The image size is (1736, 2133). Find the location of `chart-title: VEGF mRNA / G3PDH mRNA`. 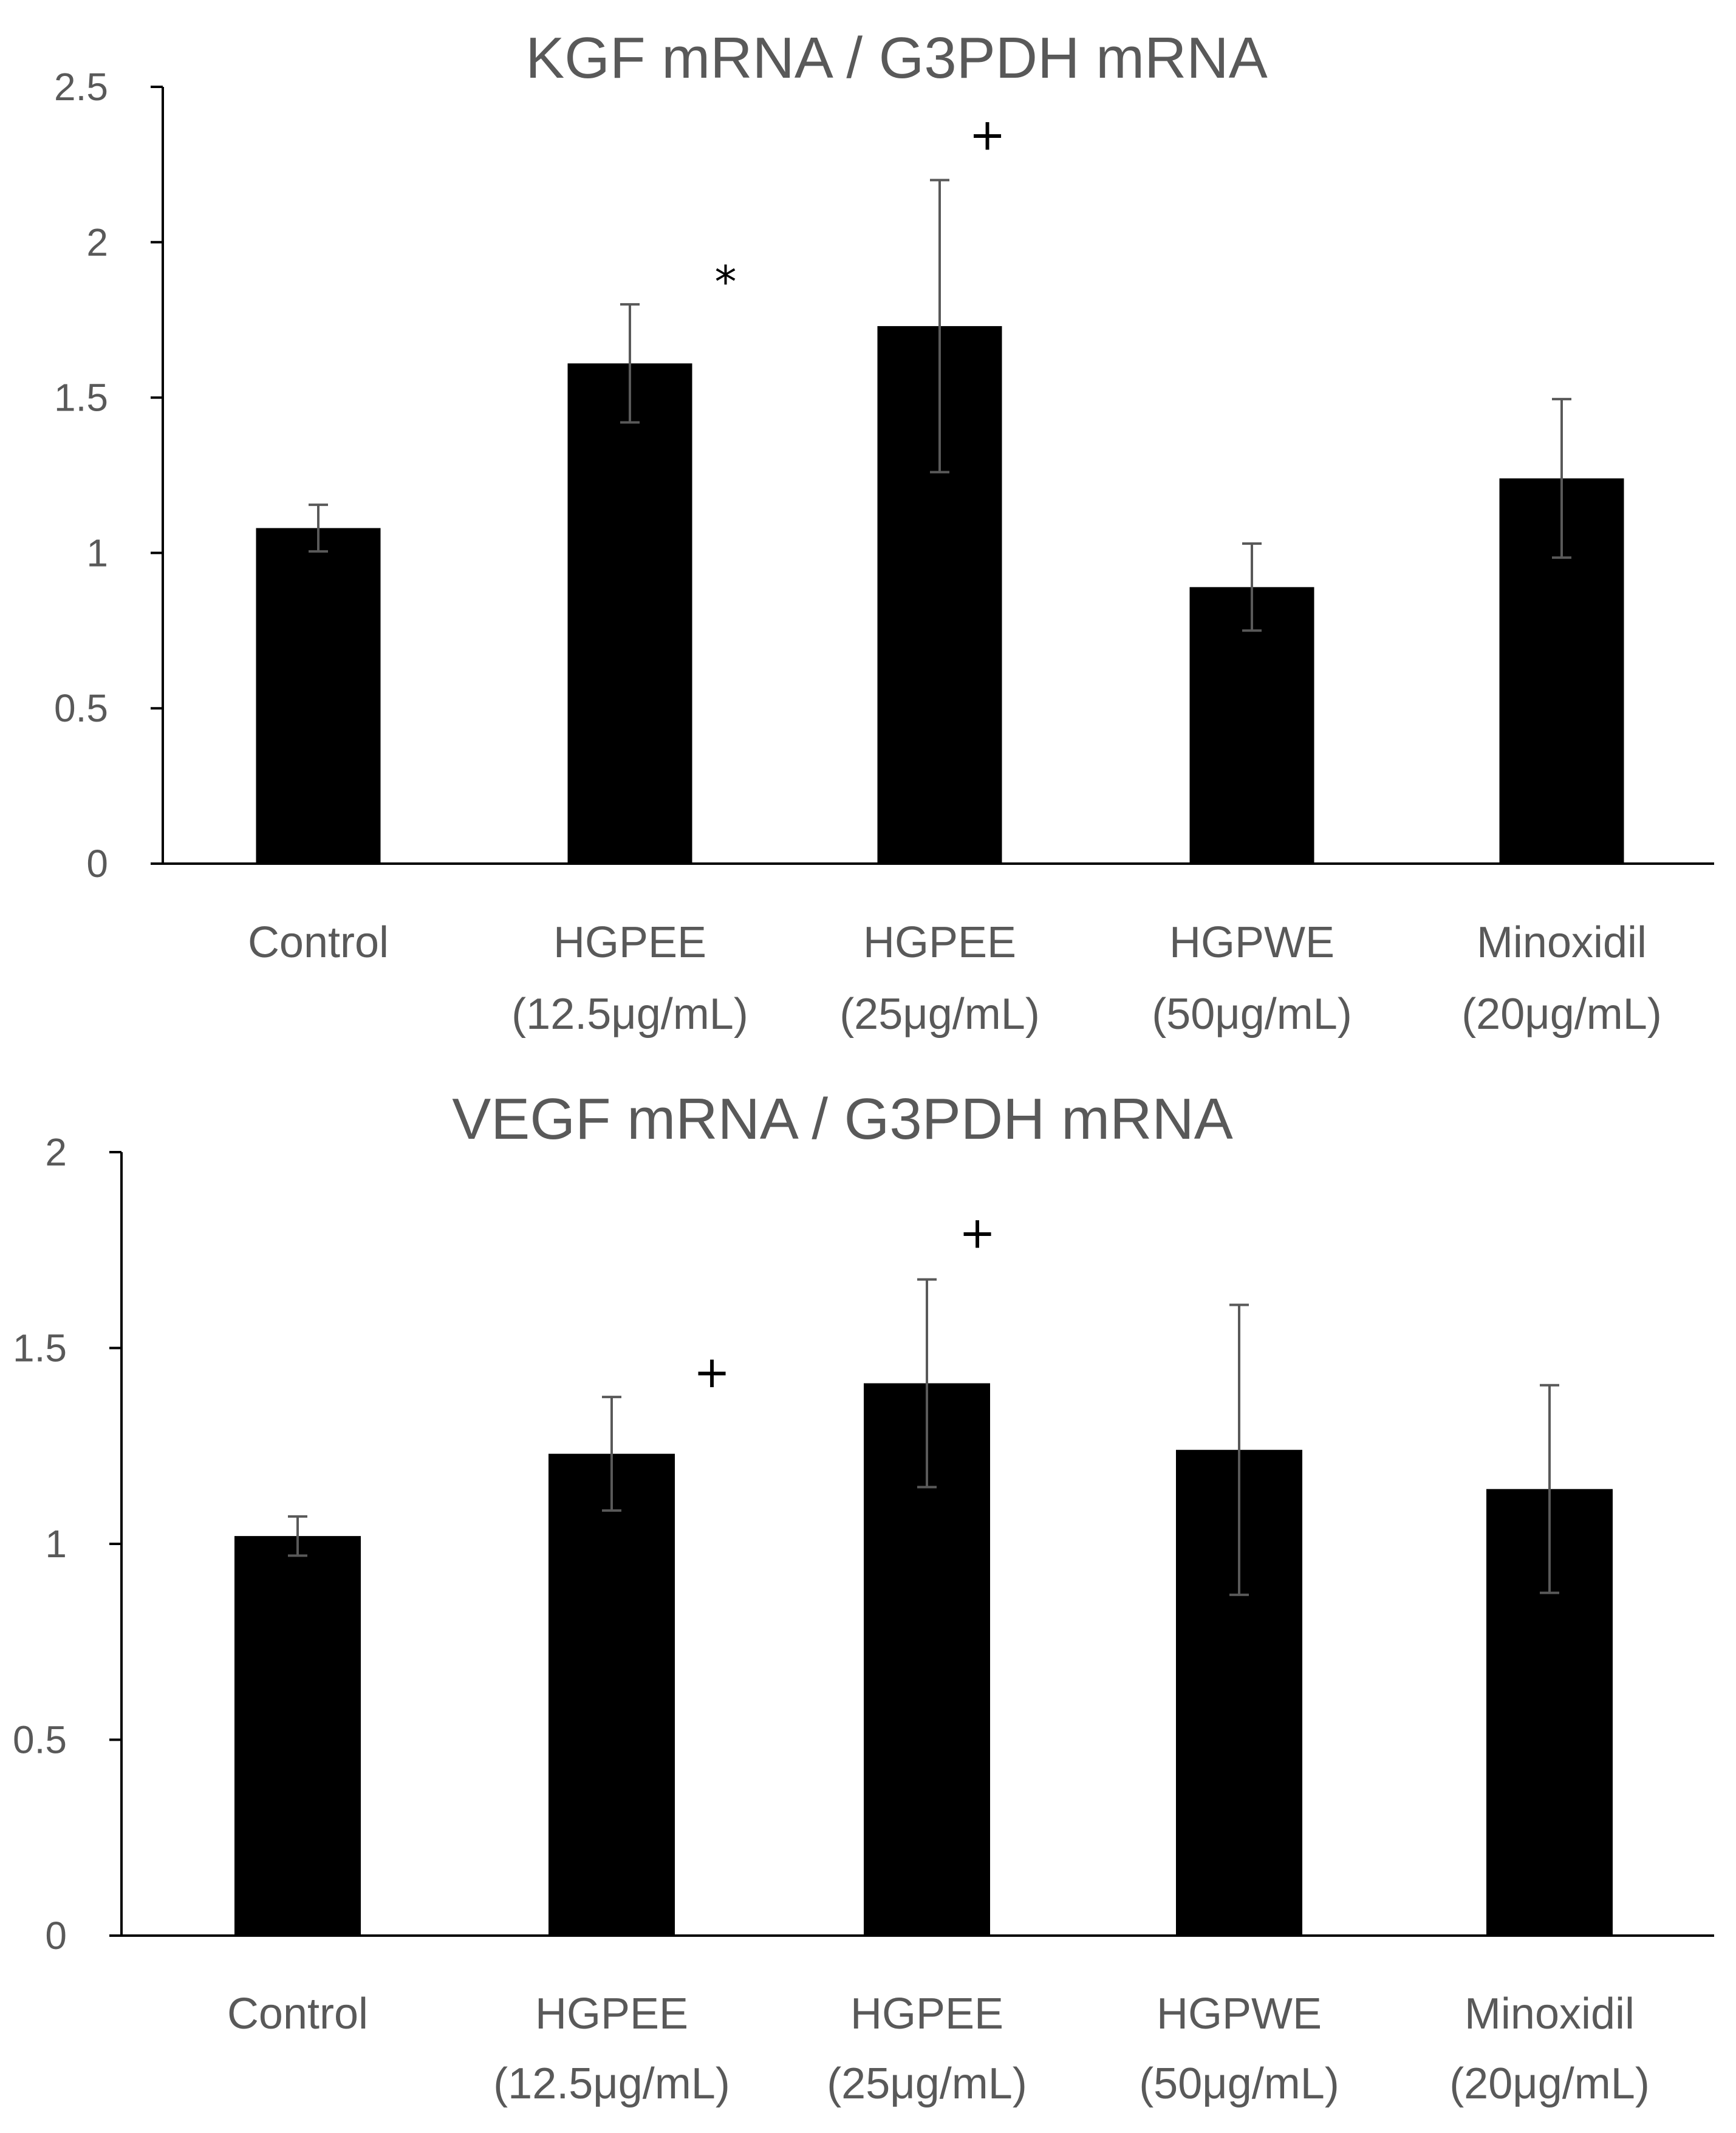

chart-title: VEGF mRNA / G3PDH mRNA is located at coordinates (842, 1119).